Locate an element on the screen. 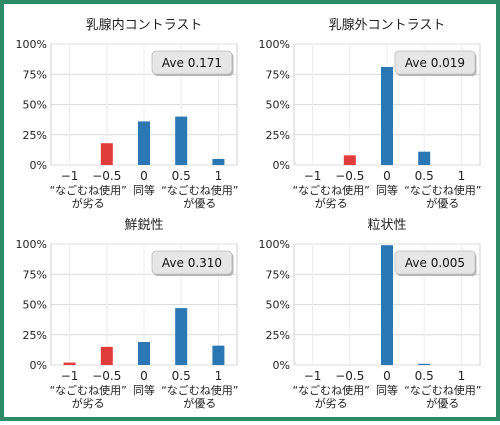 The width and height of the screenshot is (500, 425). chart-title: 鮮鋭性 is located at coordinates (143, 225).